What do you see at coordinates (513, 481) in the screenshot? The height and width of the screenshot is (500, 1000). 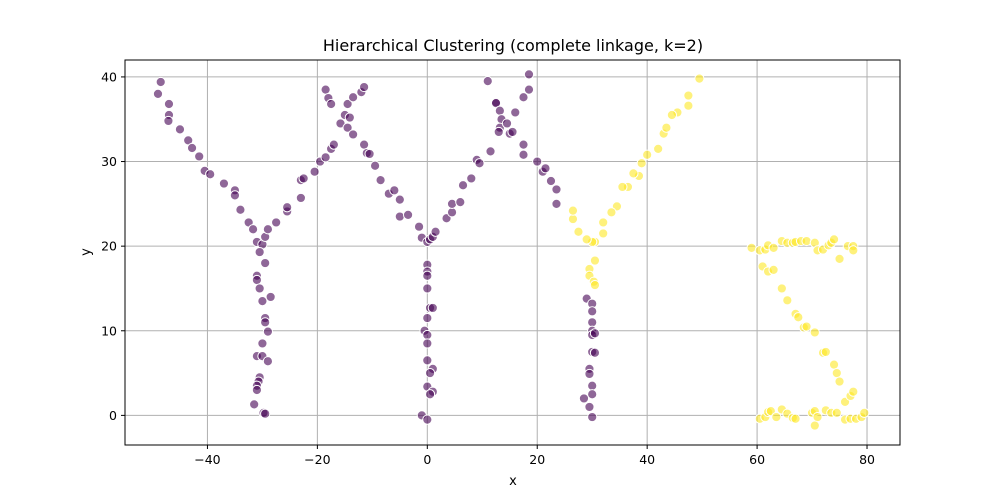 I see `x-axis-label: x` at bounding box center [513, 481].